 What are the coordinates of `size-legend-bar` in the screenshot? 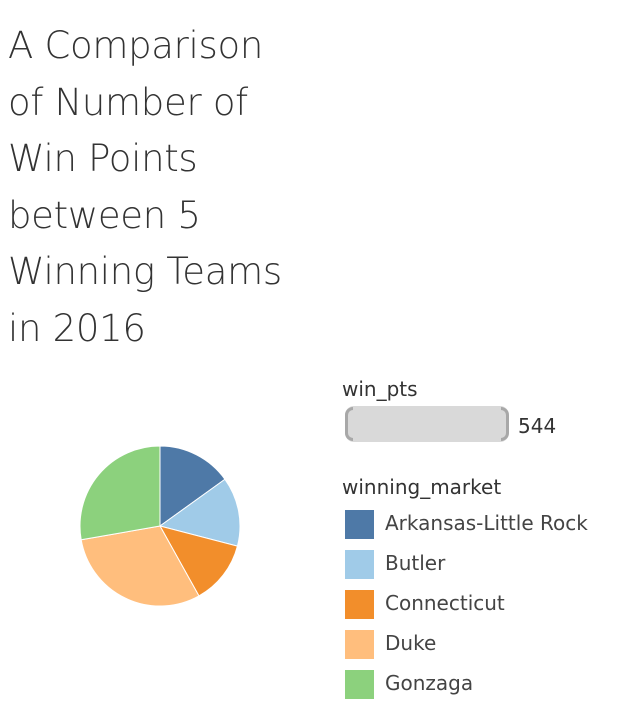 It's located at (427, 424).